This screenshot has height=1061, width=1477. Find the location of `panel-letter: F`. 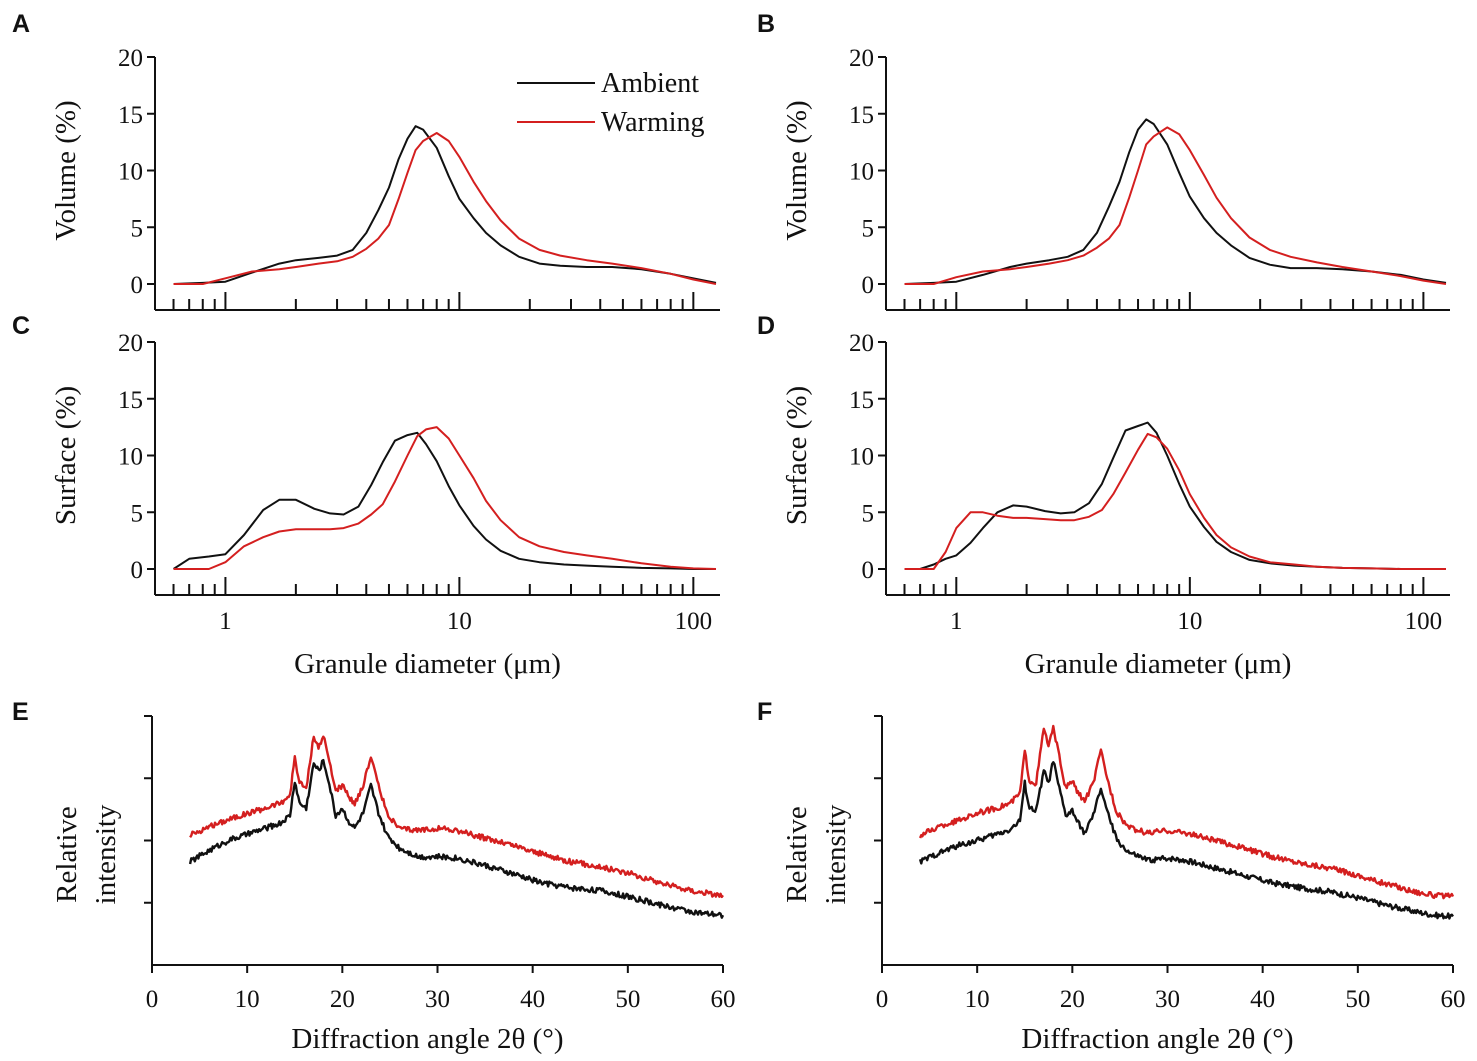

panel-letter: F is located at coordinates (764, 712).